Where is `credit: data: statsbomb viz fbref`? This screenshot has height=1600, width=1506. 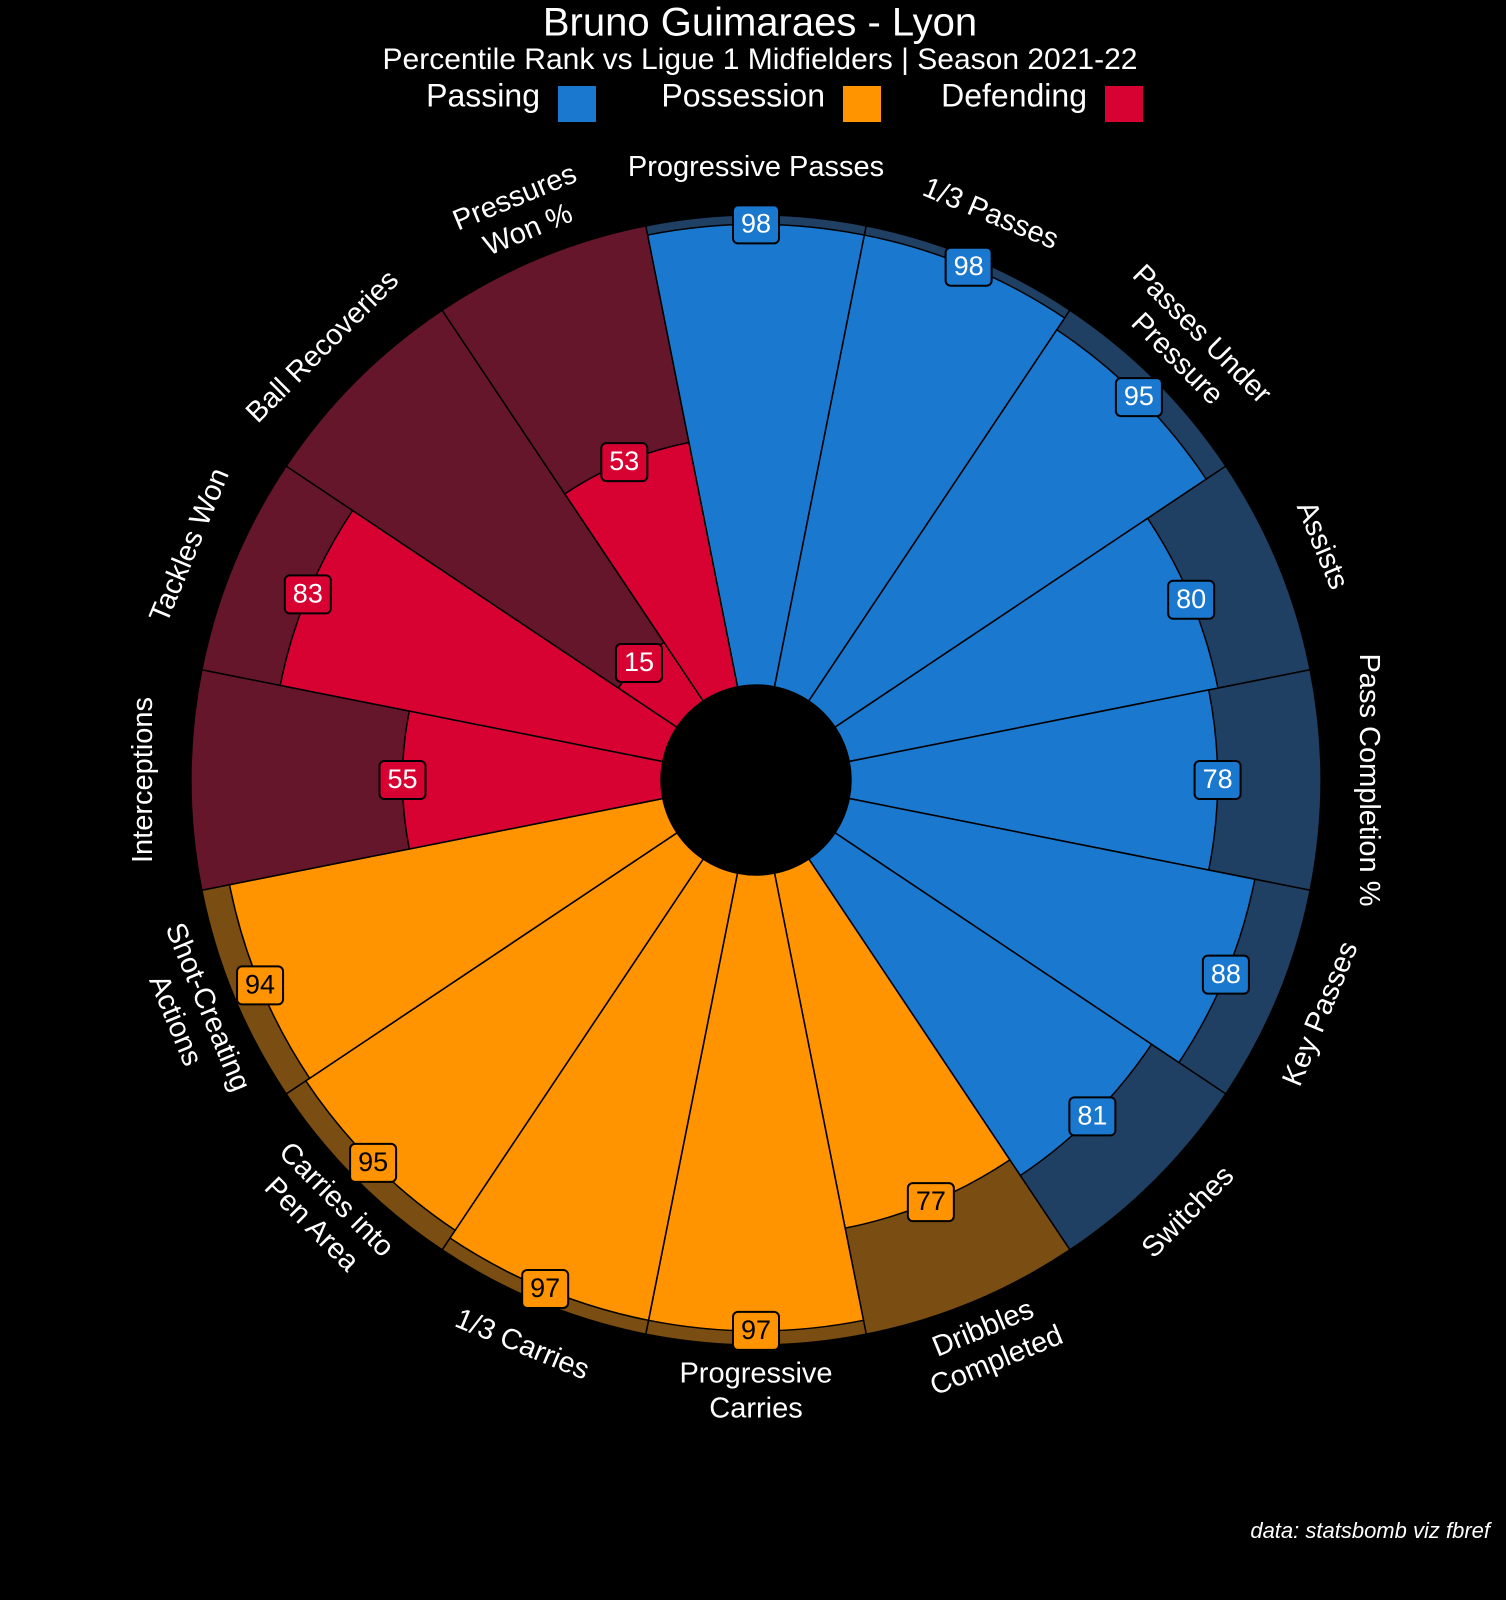 credit: data: statsbomb viz fbref is located at coordinates (1371, 1530).